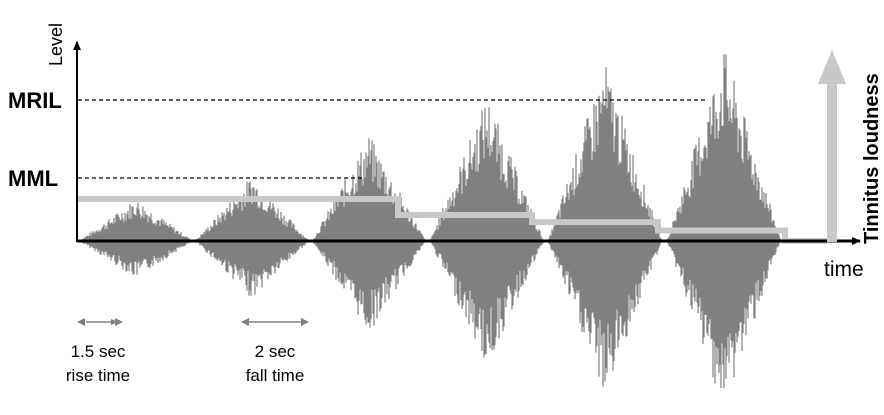 This screenshot has width=884, height=415. Describe the element at coordinates (56, 44) in the screenshot. I see `y-axis-label: Level` at that location.